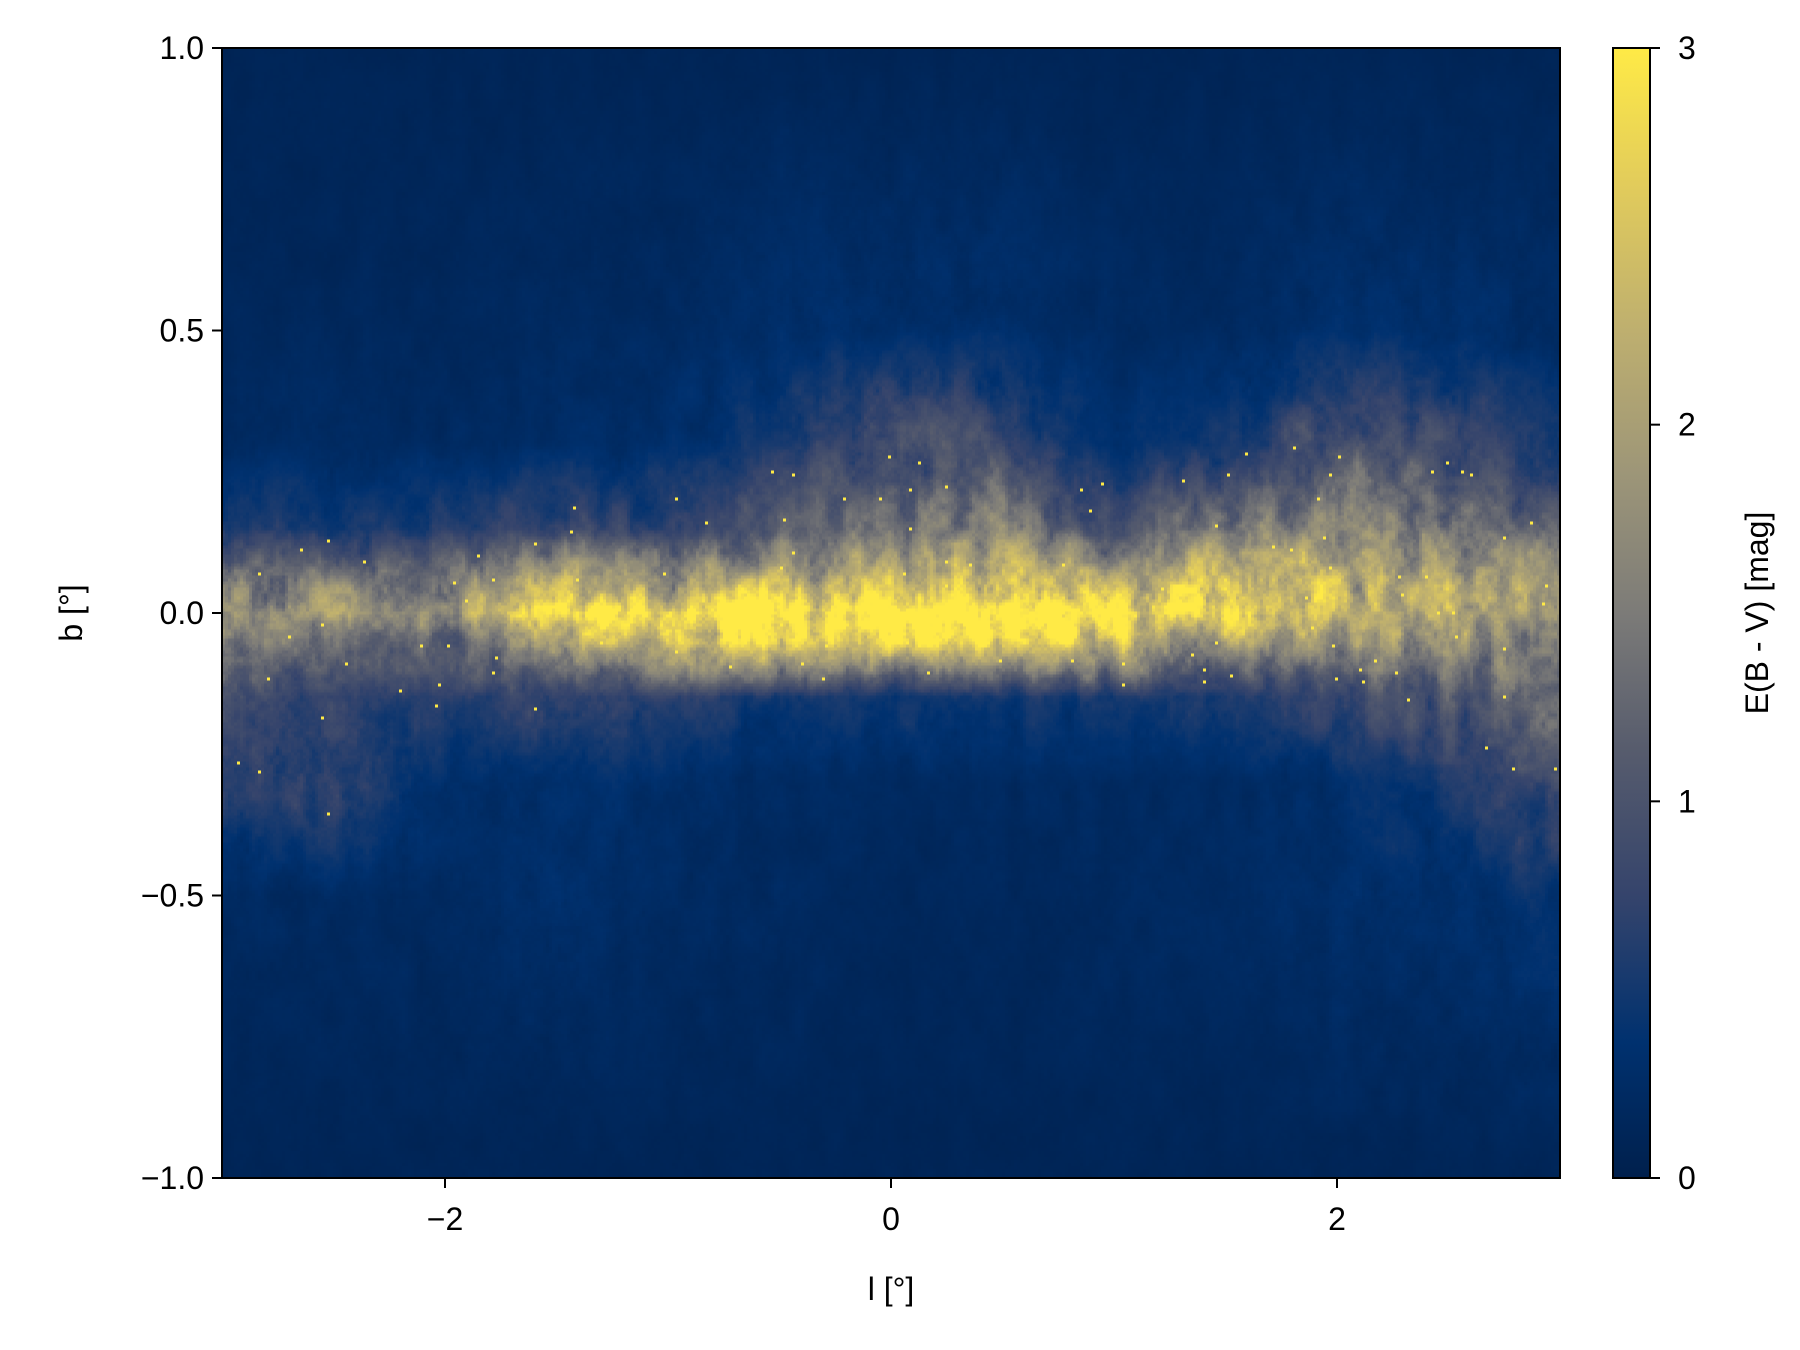 The height and width of the screenshot is (1350, 1800). What do you see at coordinates (172, 896) in the screenshot?
I see `y-tick-label: −0.5` at bounding box center [172, 896].